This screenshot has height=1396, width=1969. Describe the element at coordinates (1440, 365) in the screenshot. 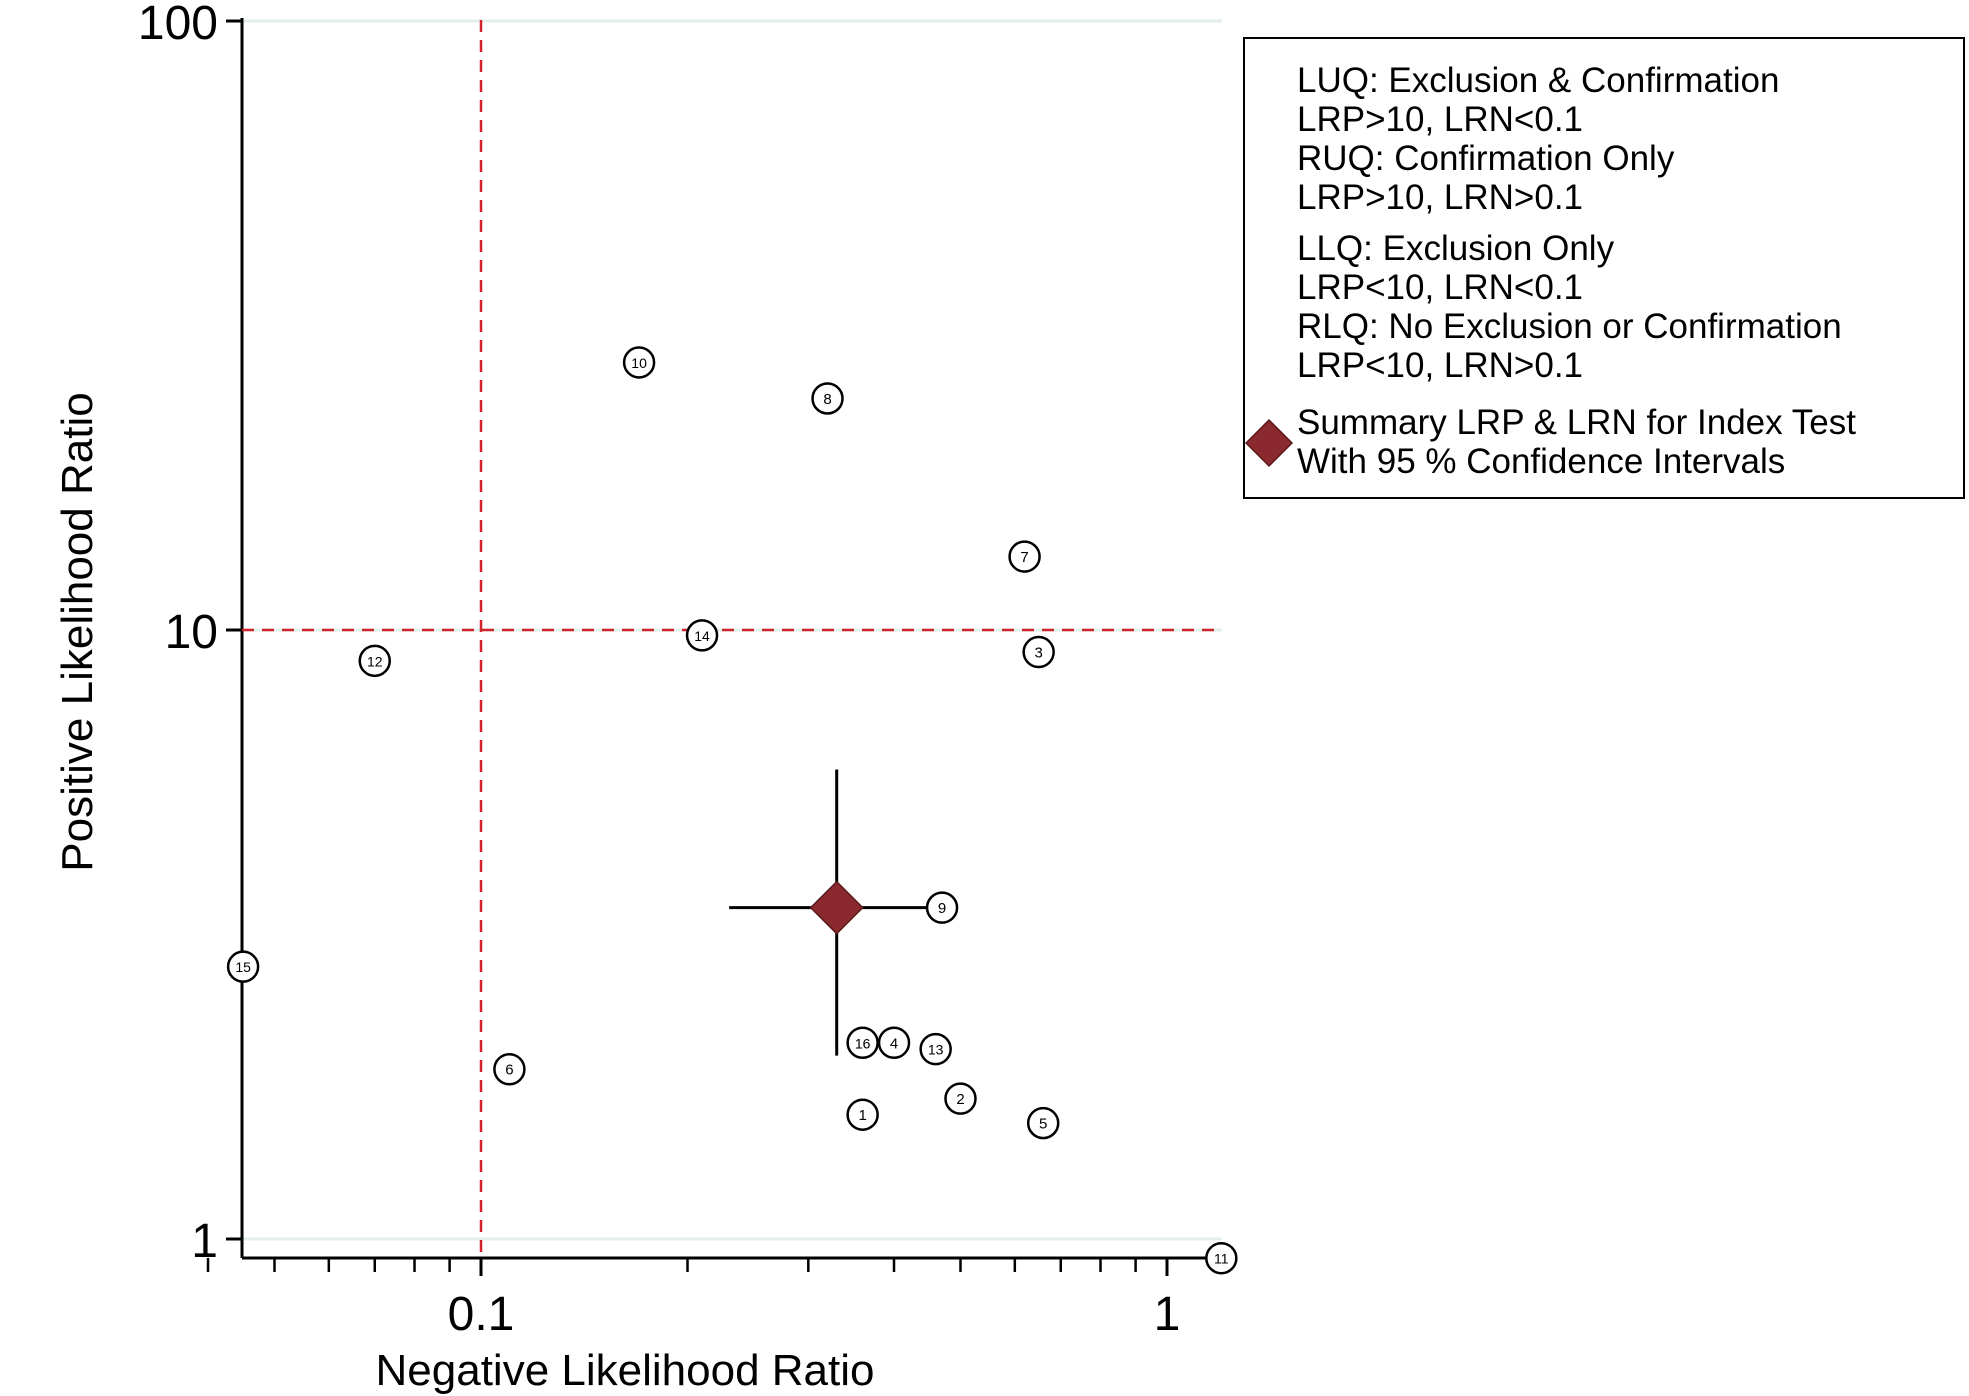

I see `legend-line: LRP<10, LRN>0.1` at that location.